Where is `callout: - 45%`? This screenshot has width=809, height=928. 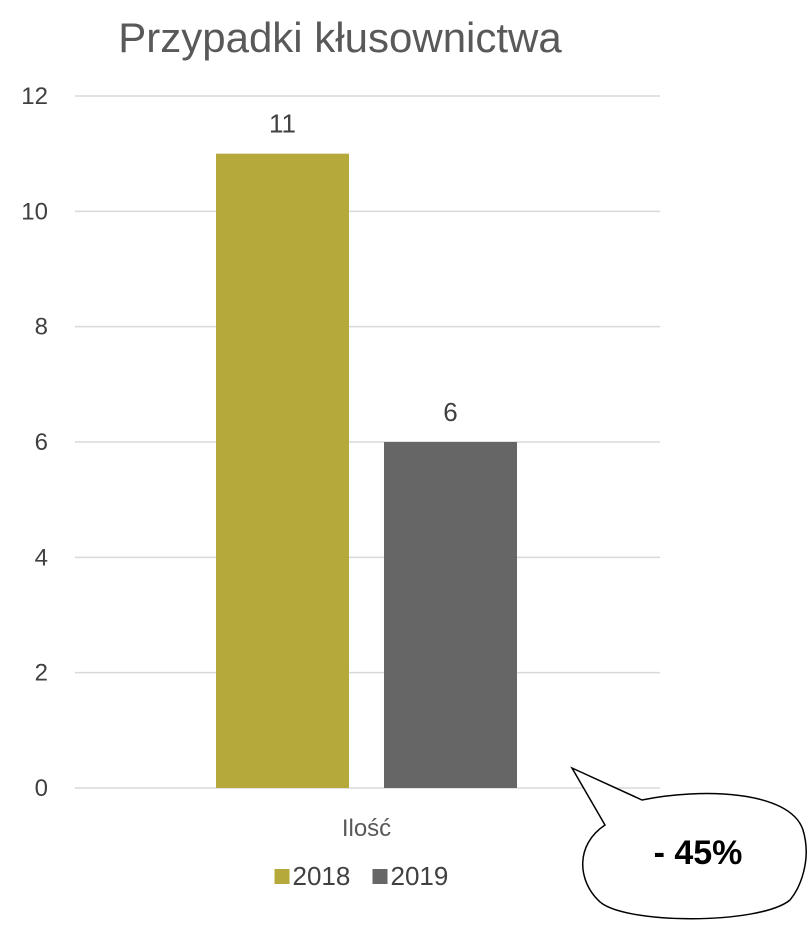 callout: - 45% is located at coordinates (688, 843).